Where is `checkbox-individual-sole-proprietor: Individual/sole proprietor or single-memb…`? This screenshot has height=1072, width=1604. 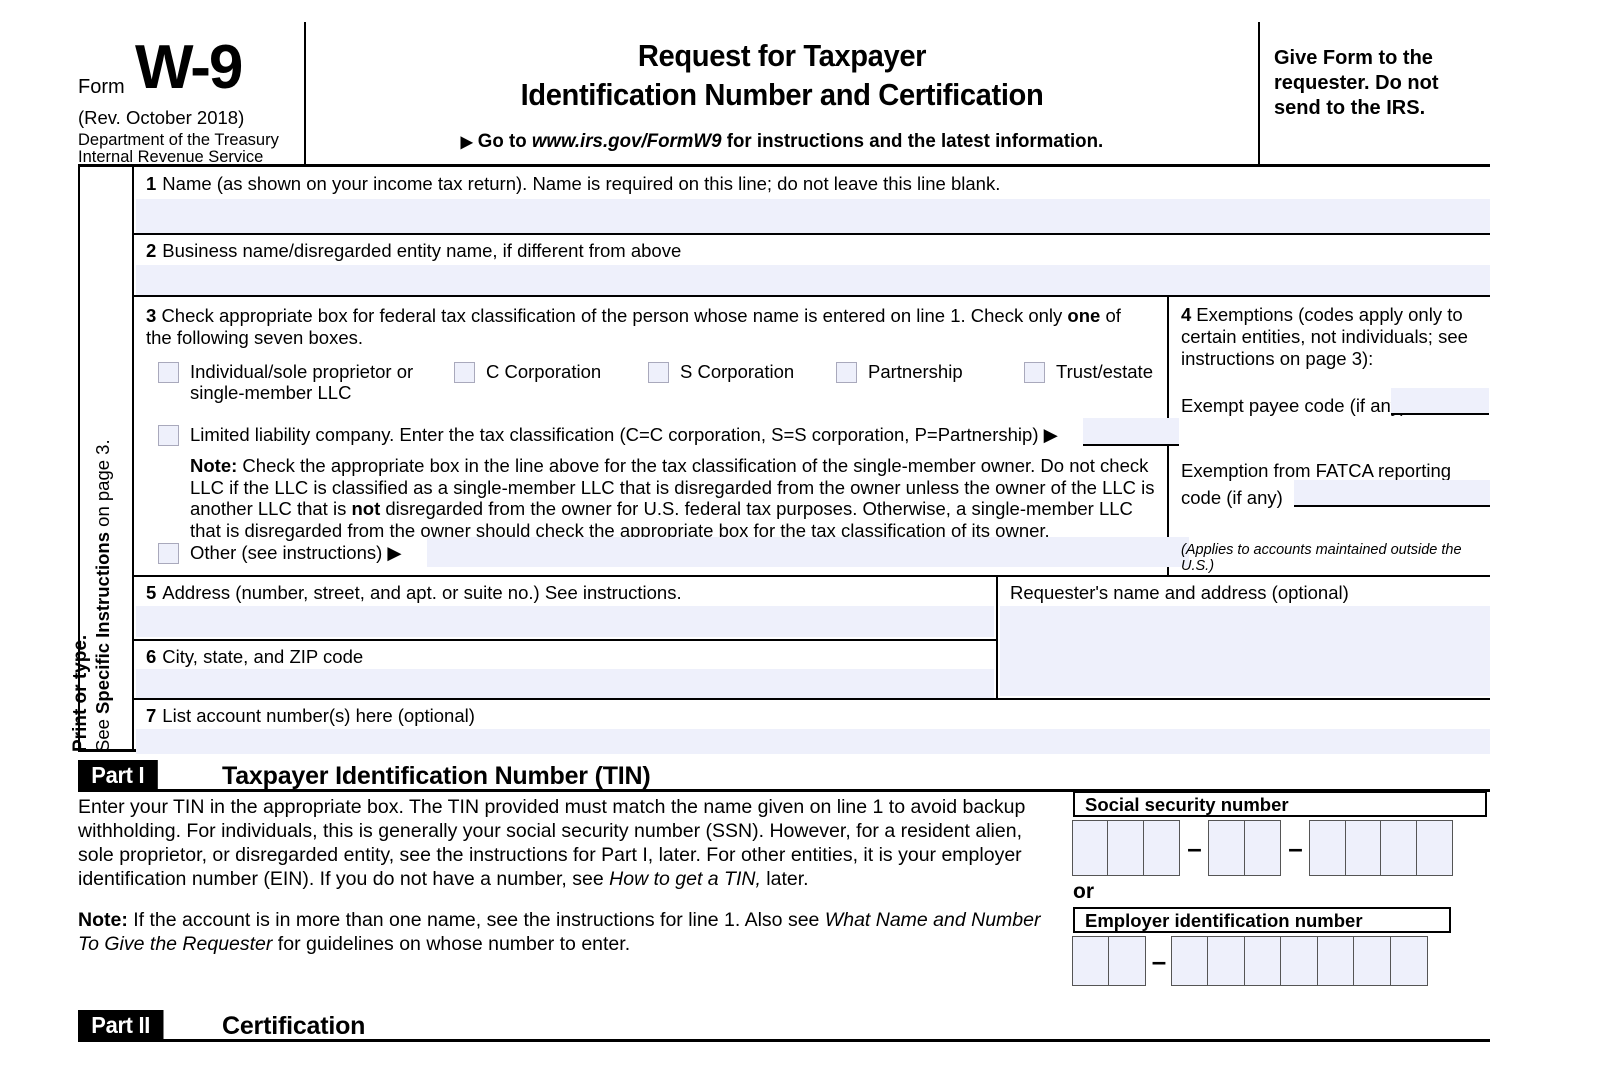
checkbox-individual-sole-proprietor: Individual/sole proprietor or single-memb… is located at coordinates (285, 382).